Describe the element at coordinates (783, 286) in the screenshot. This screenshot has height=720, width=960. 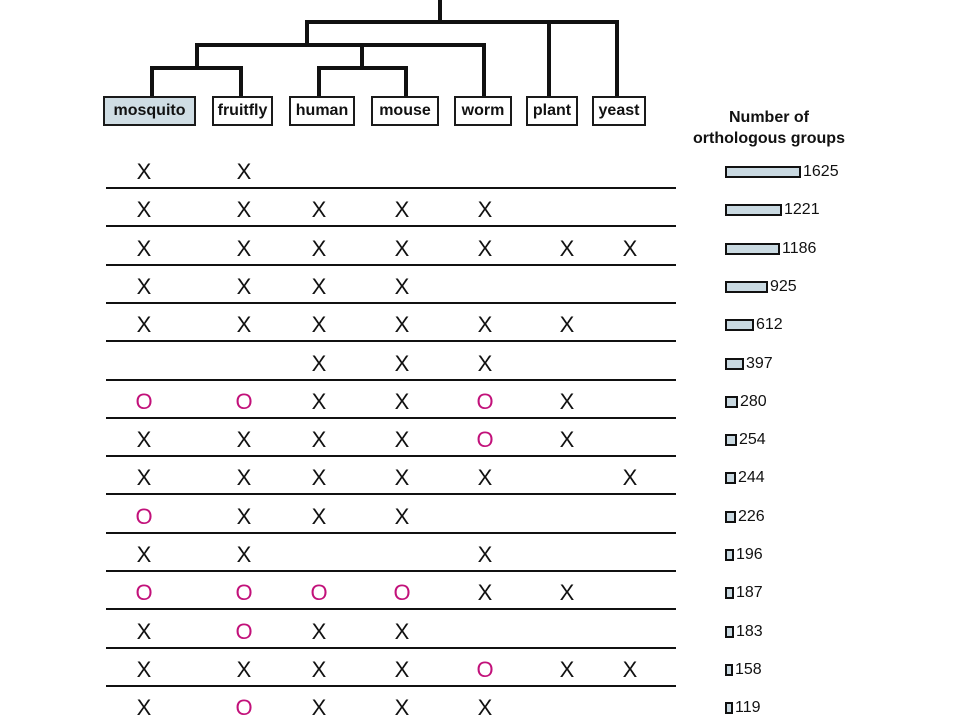
I see `count-label: 925` at that location.